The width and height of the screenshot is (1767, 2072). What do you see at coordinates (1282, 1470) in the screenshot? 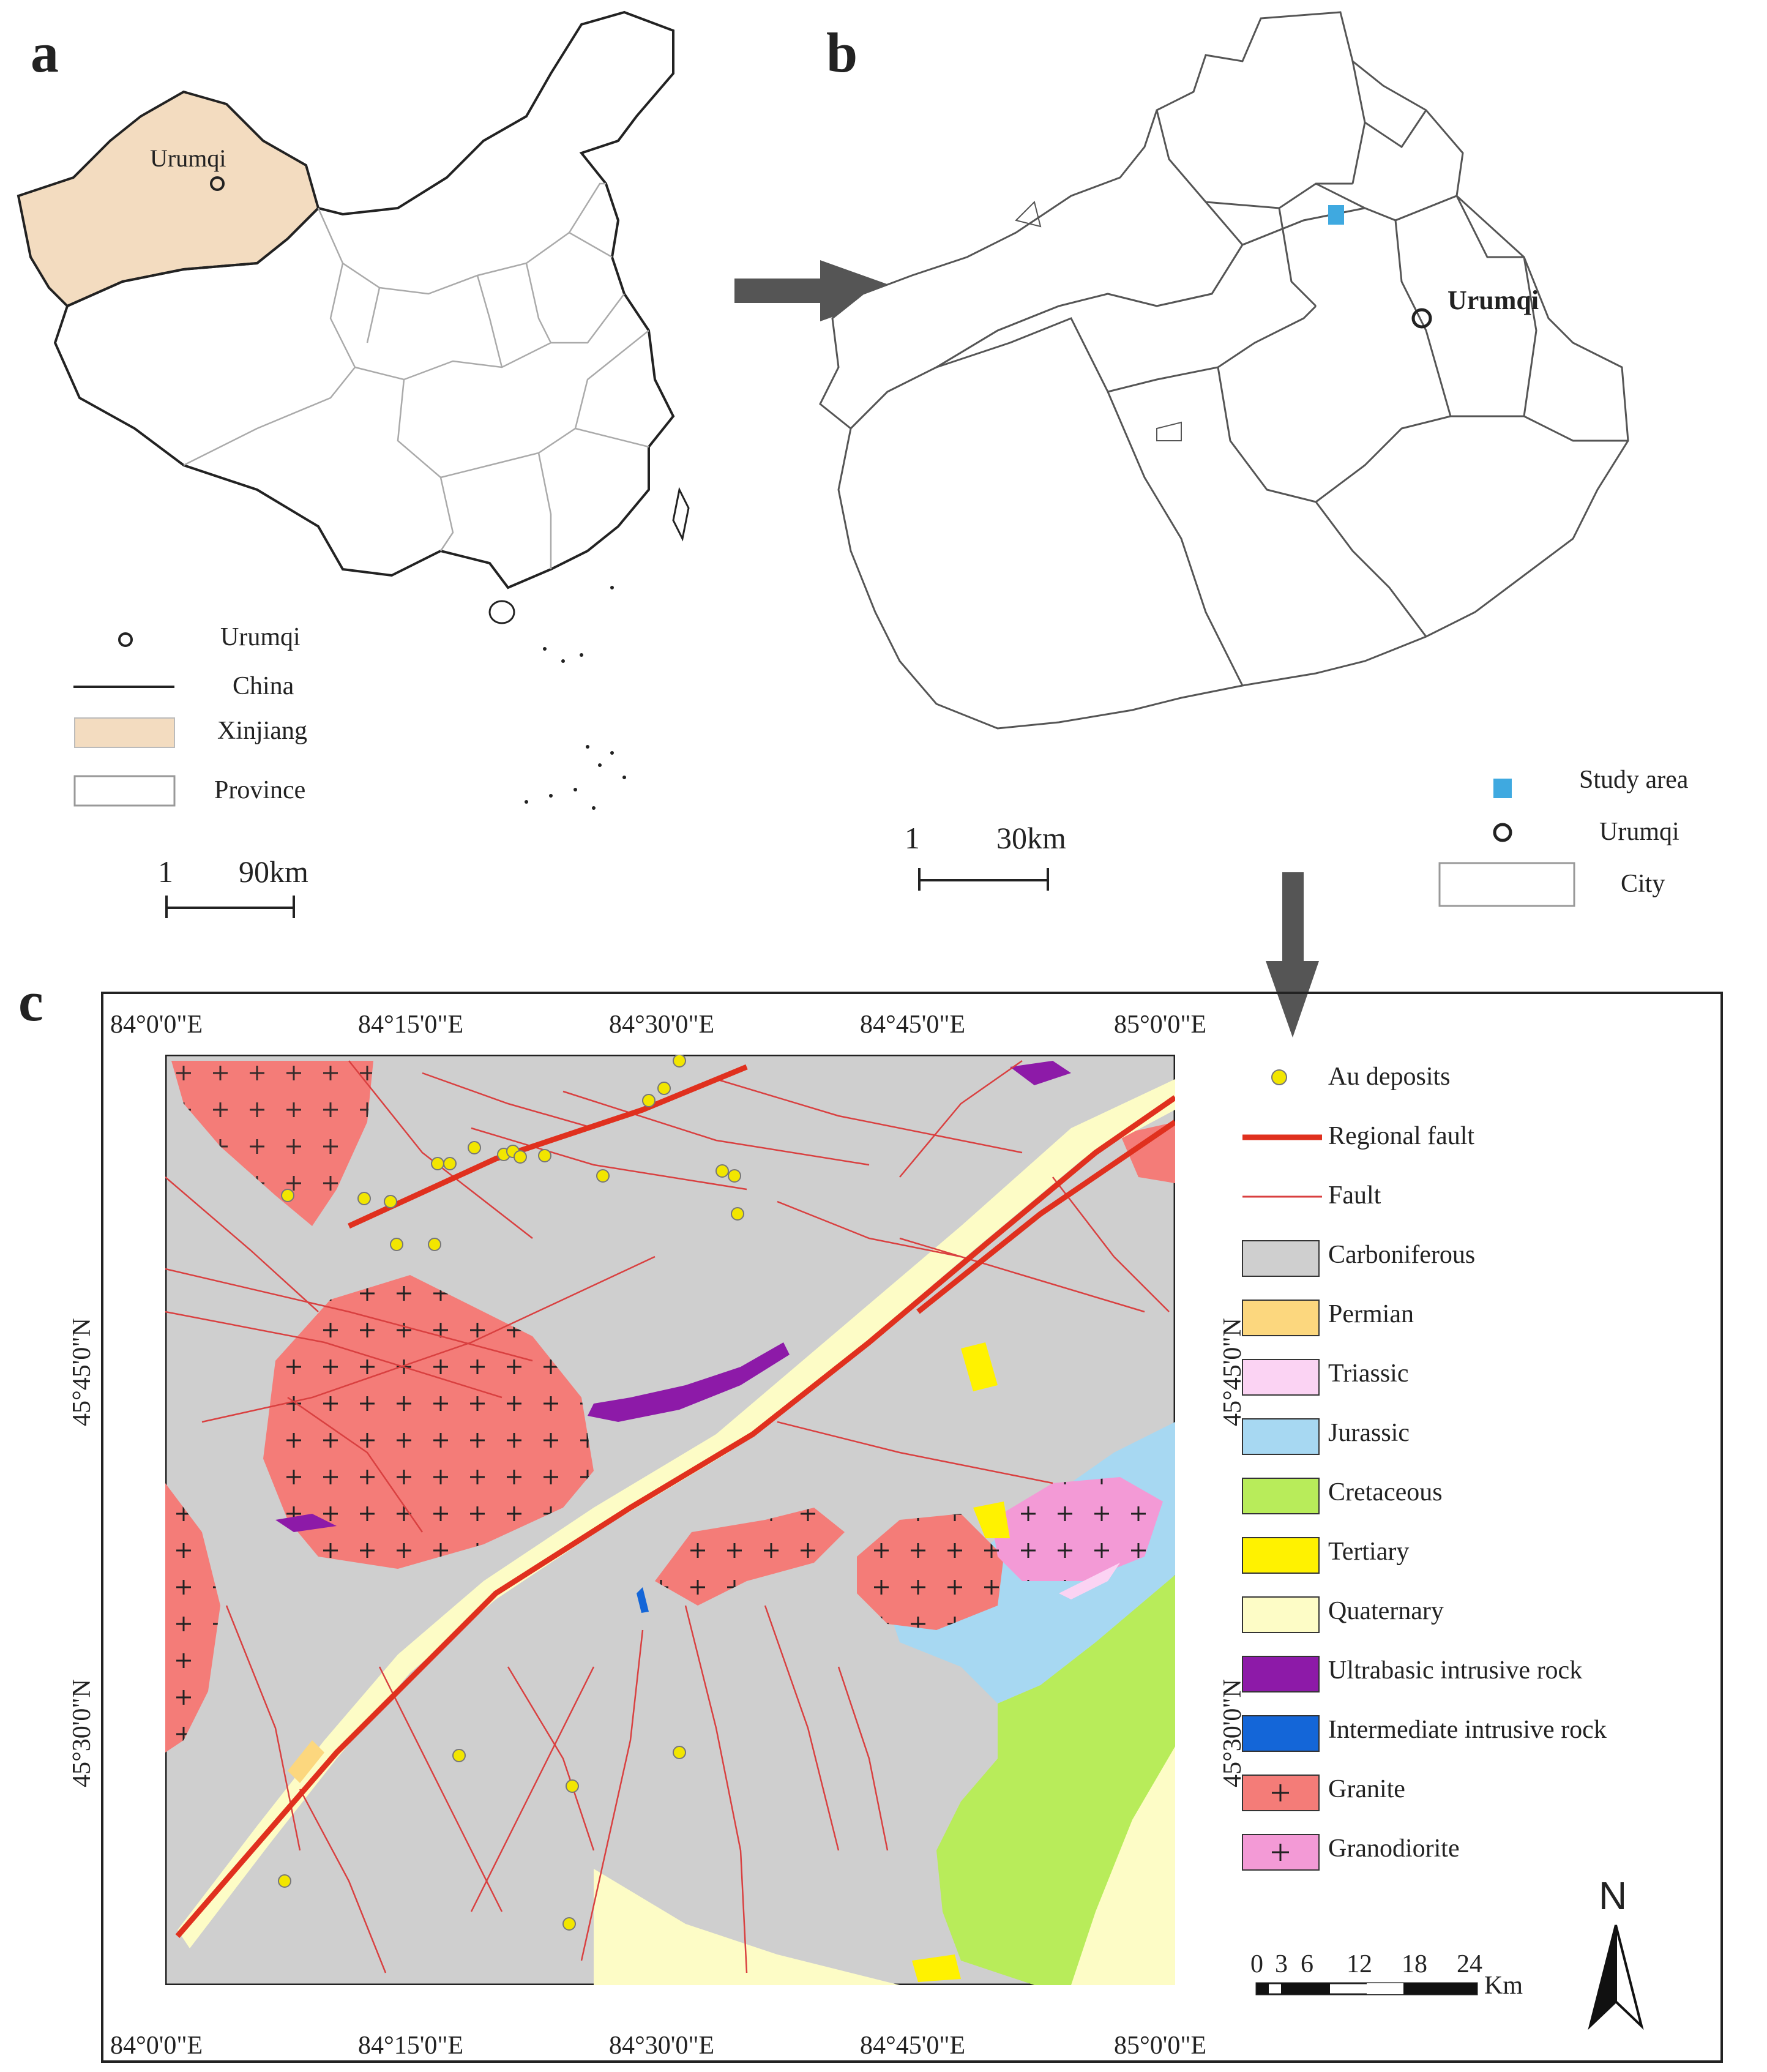
I see `panel-c-legend-symbols` at bounding box center [1282, 1470].